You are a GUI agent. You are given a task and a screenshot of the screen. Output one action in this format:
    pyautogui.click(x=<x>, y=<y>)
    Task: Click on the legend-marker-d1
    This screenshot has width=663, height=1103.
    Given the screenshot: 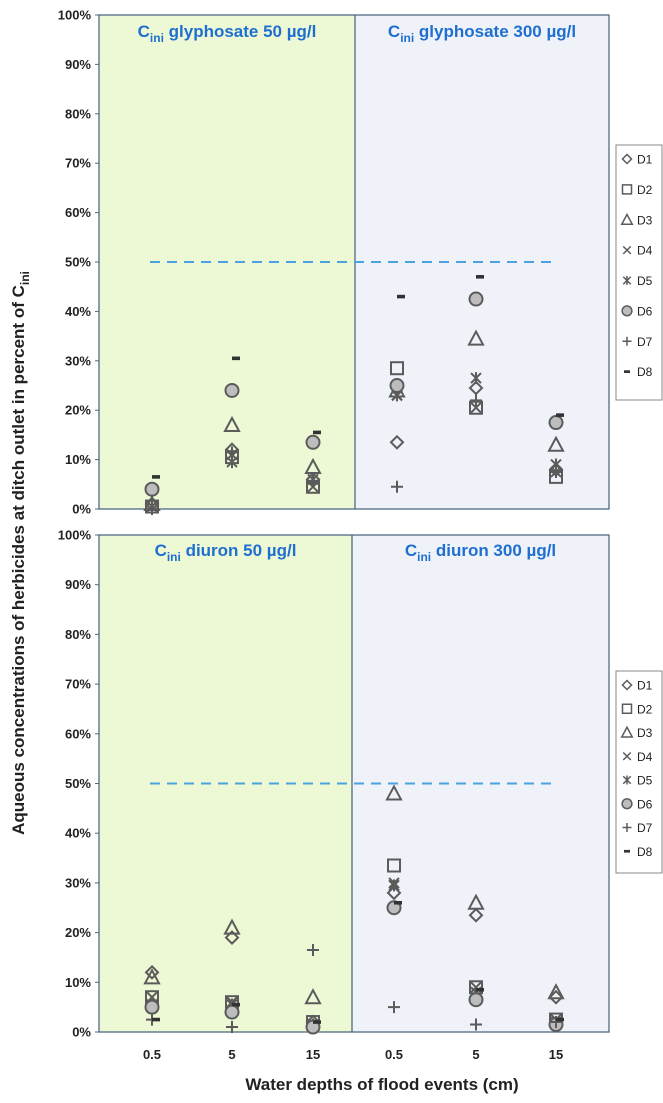 What is the action you would take?
    pyautogui.click(x=627, y=159)
    